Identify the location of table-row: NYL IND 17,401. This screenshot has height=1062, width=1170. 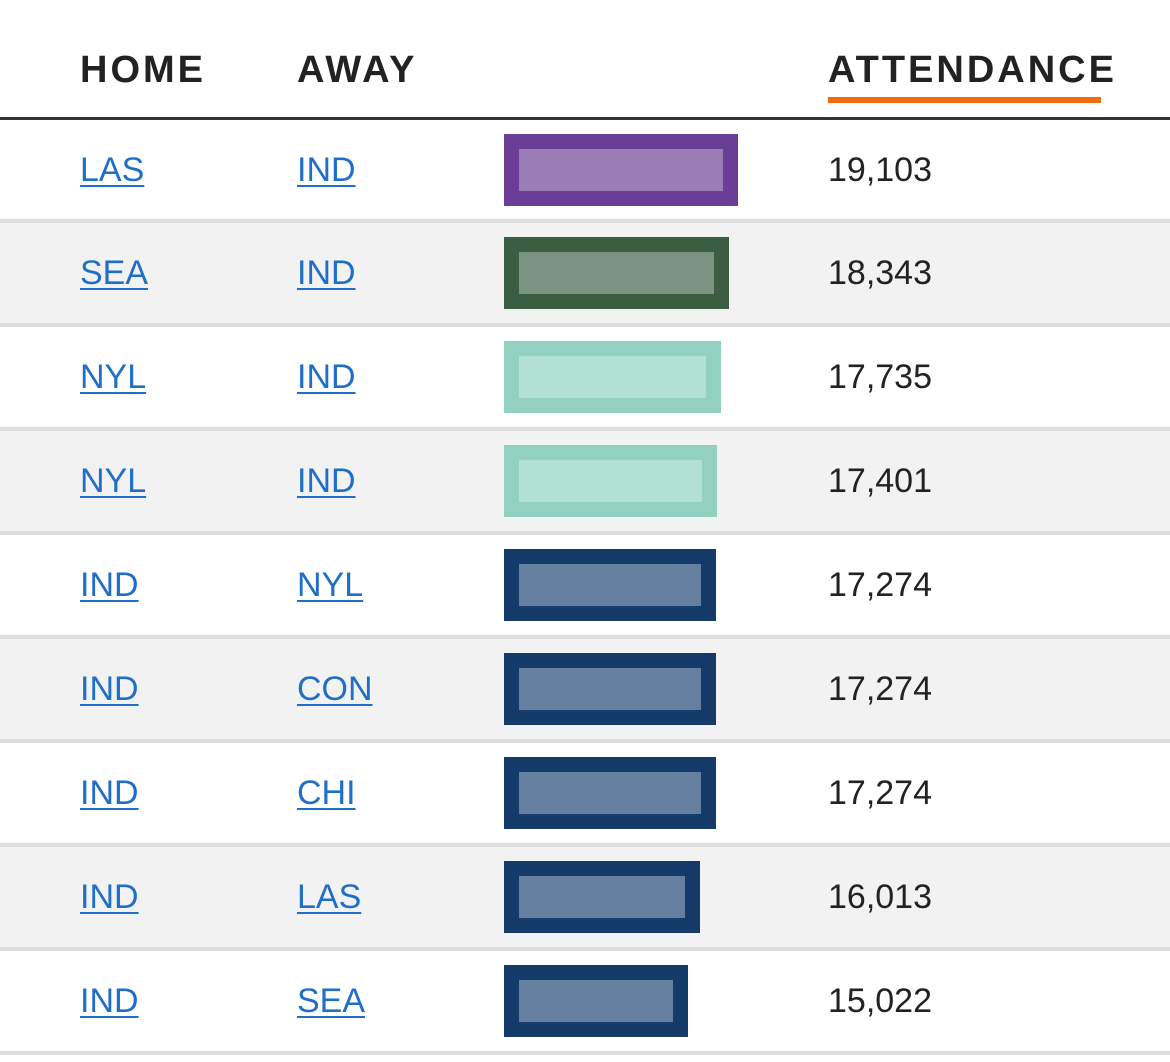
(585, 483).